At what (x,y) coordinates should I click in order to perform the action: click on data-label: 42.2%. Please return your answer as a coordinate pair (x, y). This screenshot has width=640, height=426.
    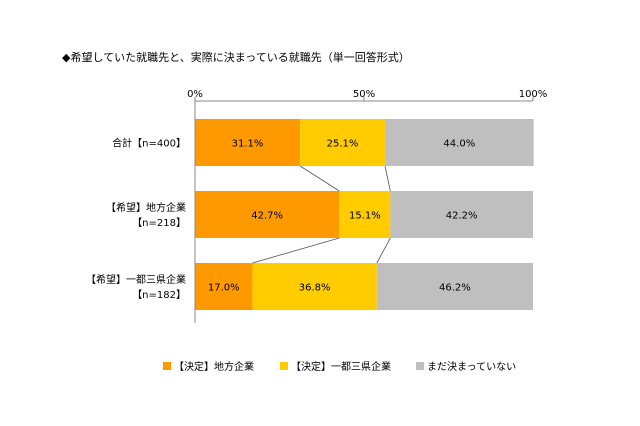
    Looking at the image, I should click on (462, 216).